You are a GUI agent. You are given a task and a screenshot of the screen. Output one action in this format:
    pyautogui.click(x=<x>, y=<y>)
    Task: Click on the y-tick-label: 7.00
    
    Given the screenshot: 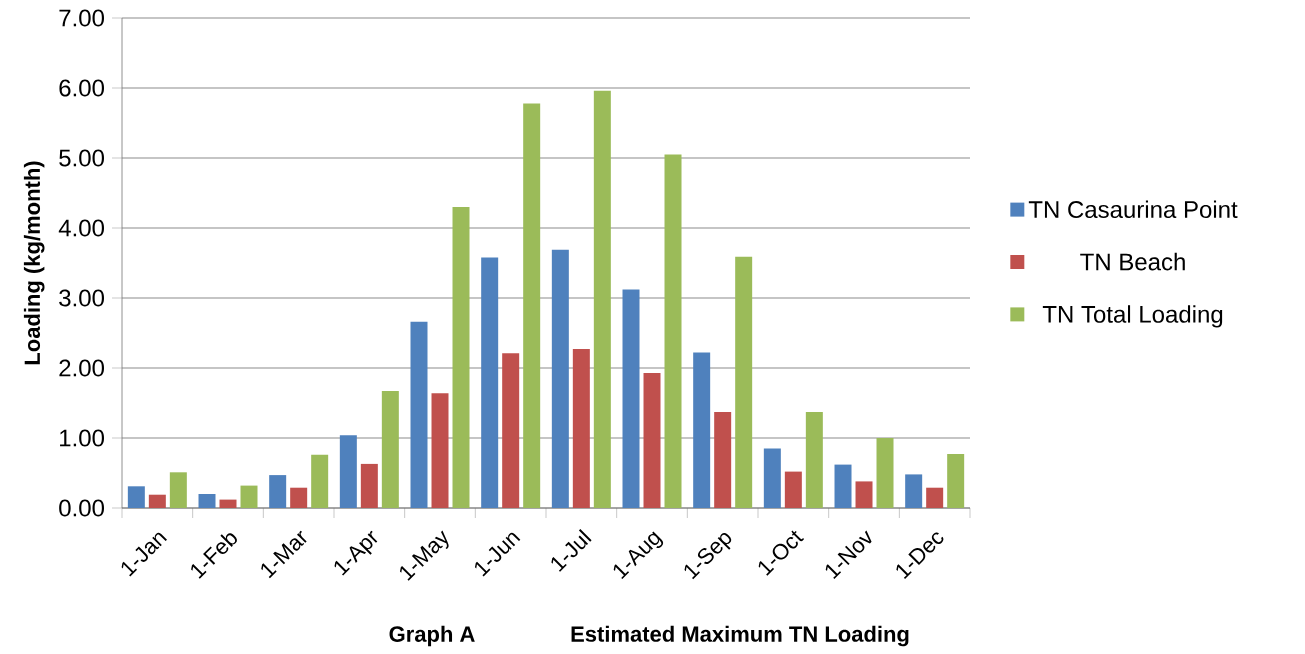 What is the action you would take?
    pyautogui.click(x=82, y=18)
    